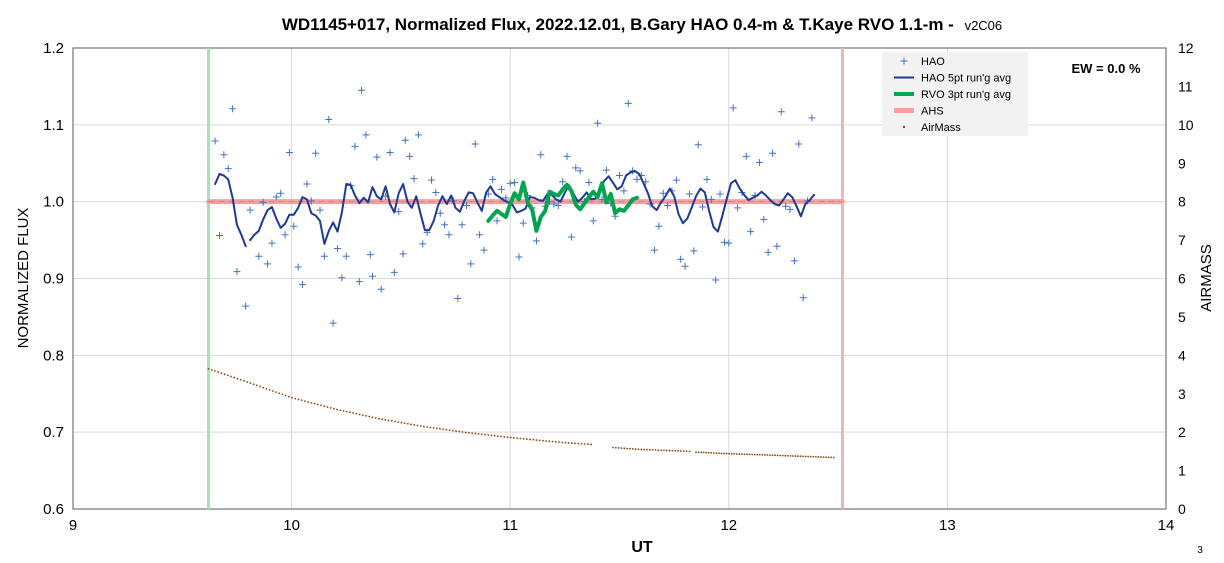  I want to click on legend-label: RVO 3pt run'g avg, so click(966, 95).